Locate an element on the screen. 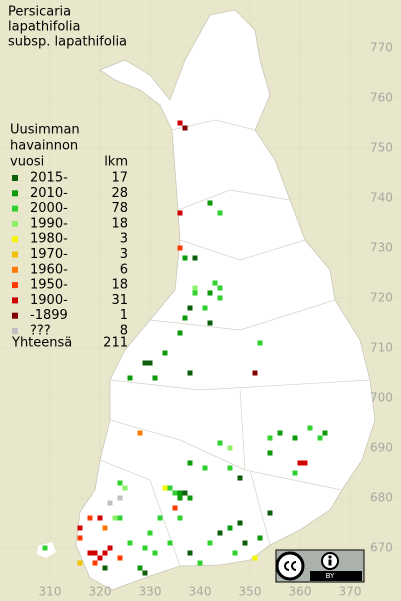 This screenshot has width=401, height=601. x-axis-label: 360 is located at coordinates (300, 592).